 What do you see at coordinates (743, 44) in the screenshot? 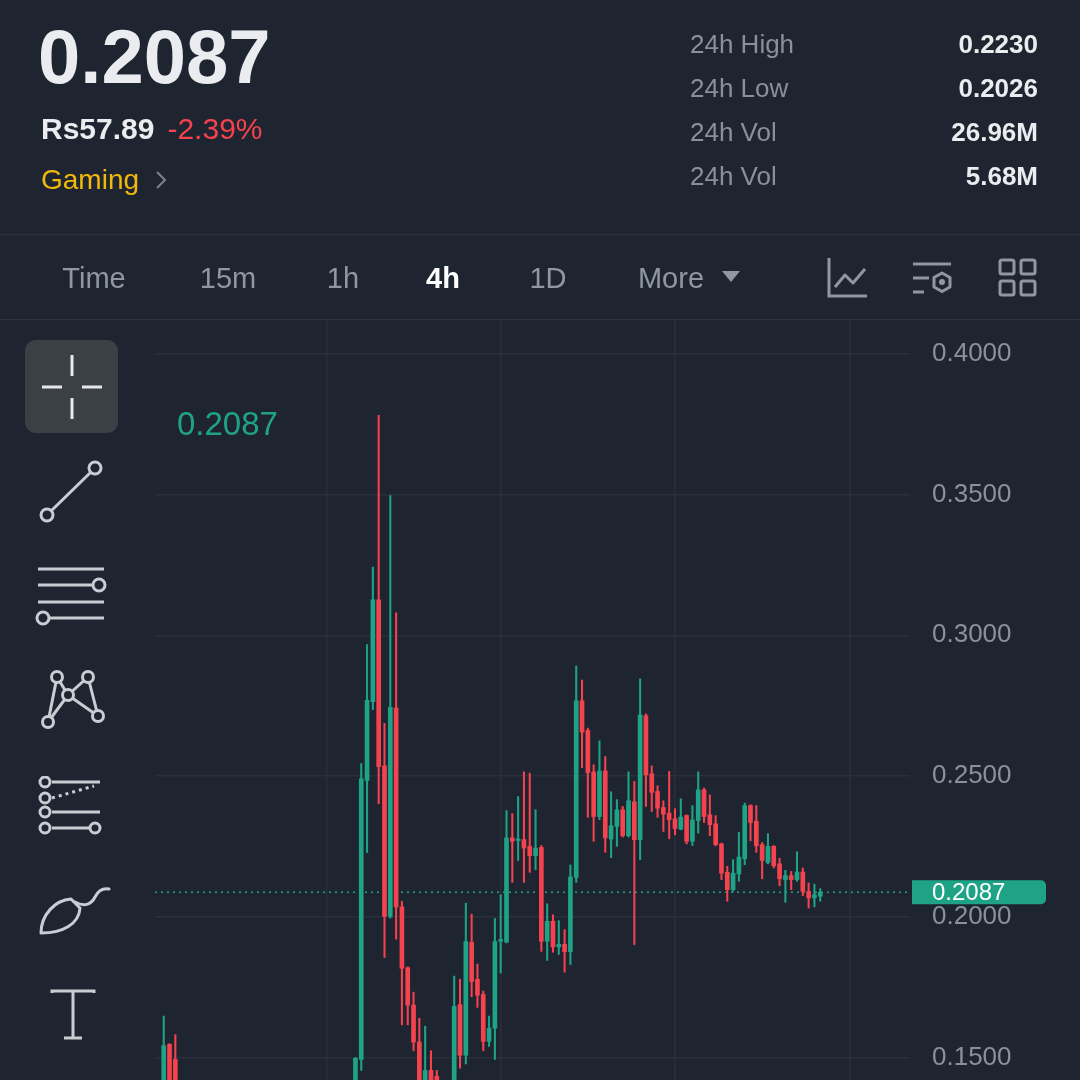
I see `text: 24h High` at bounding box center [743, 44].